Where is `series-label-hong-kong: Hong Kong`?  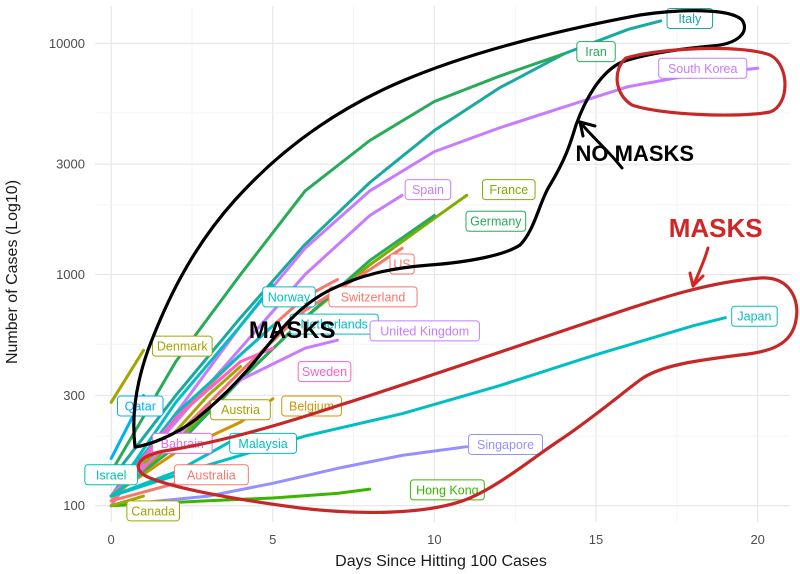
series-label-hong-kong: Hong Kong is located at coordinates (447, 490).